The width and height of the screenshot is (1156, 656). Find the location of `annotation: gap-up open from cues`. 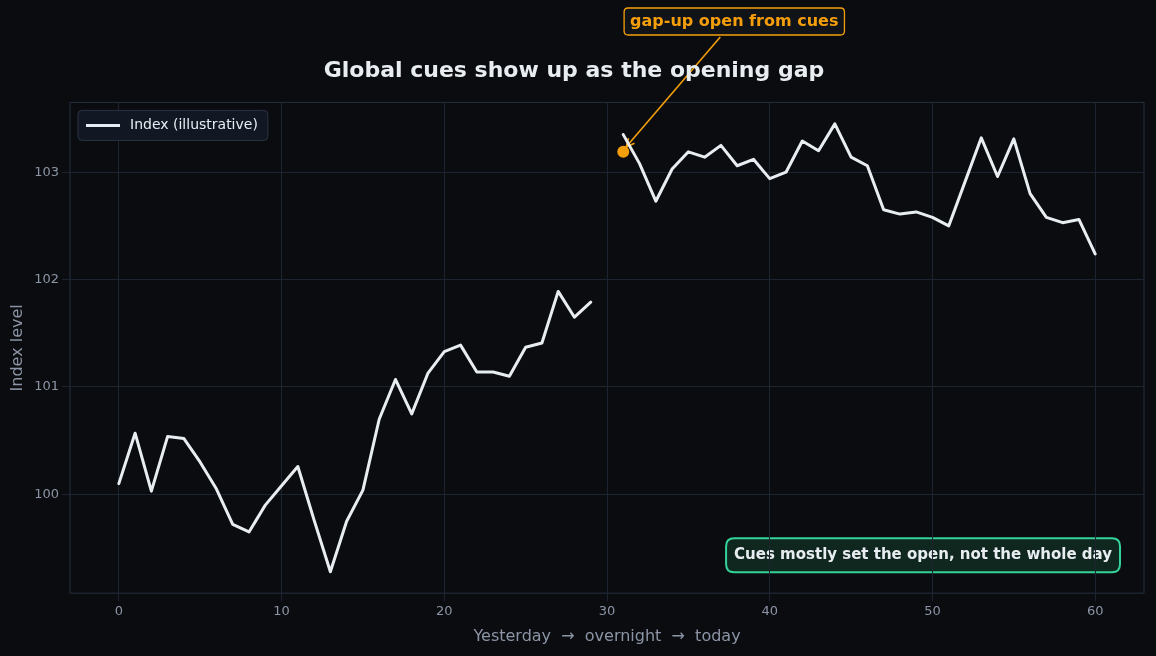

annotation: gap-up open from cues is located at coordinates (734, 21).